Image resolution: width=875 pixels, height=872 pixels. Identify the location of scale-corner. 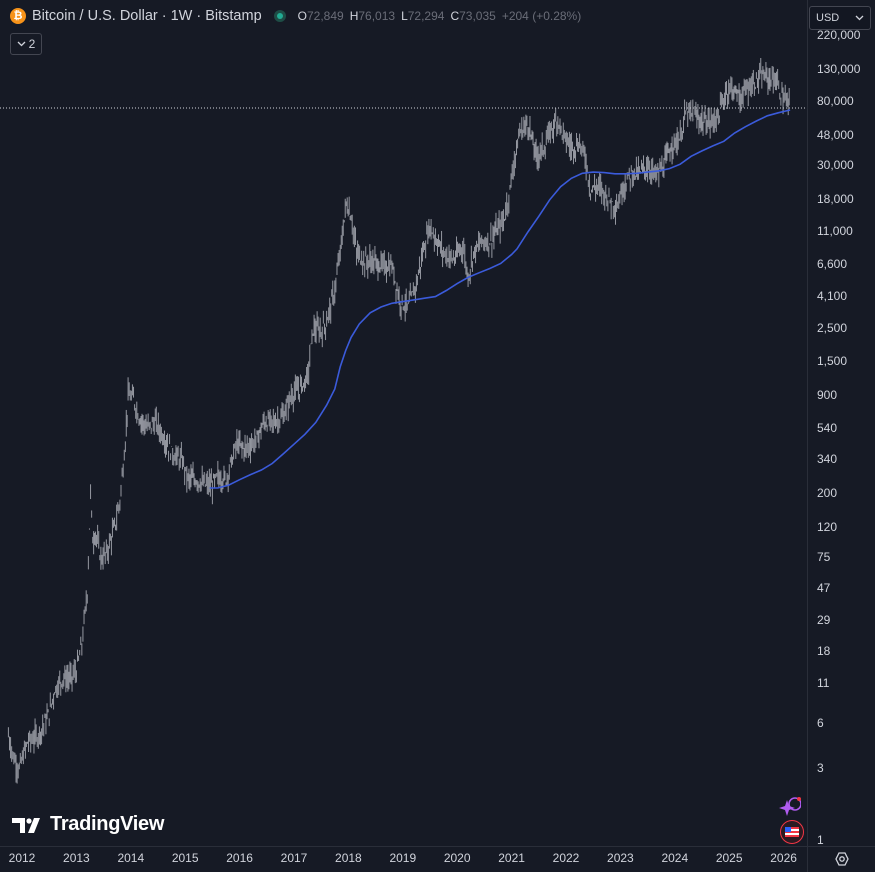
(841, 859).